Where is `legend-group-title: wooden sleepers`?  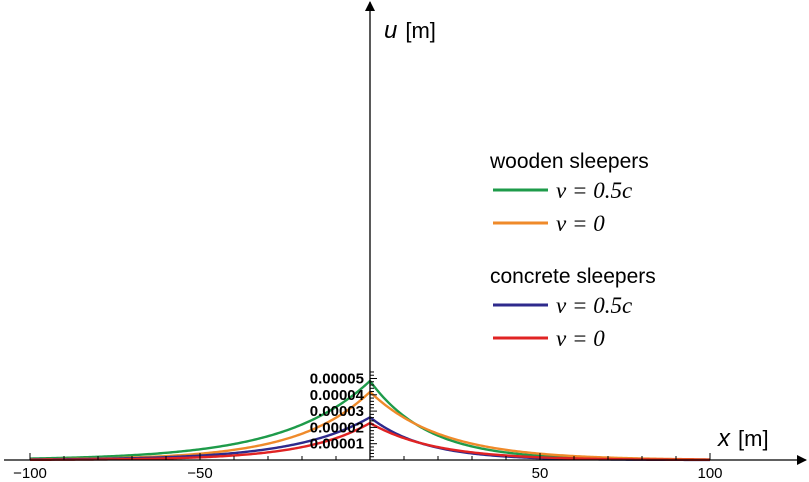 legend-group-title: wooden sleepers is located at coordinates (569, 161).